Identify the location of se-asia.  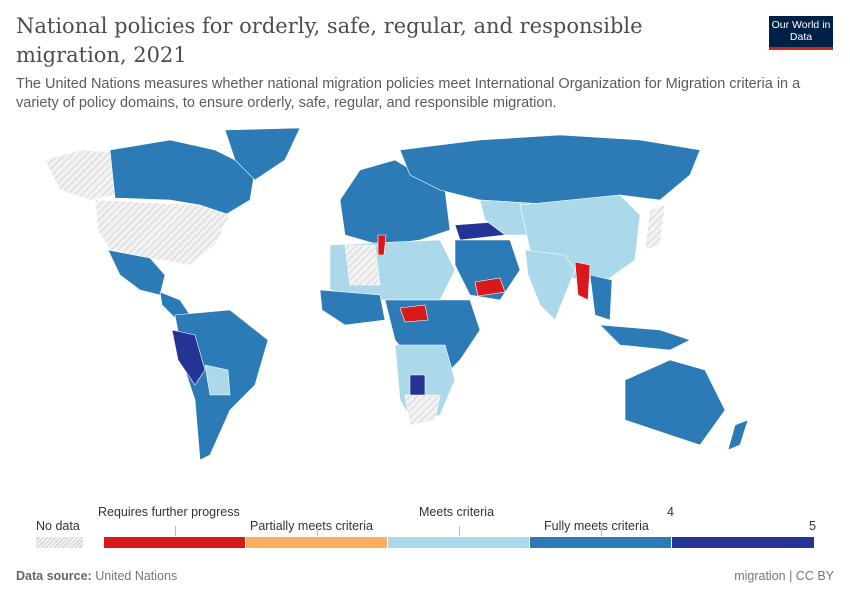
(601, 297).